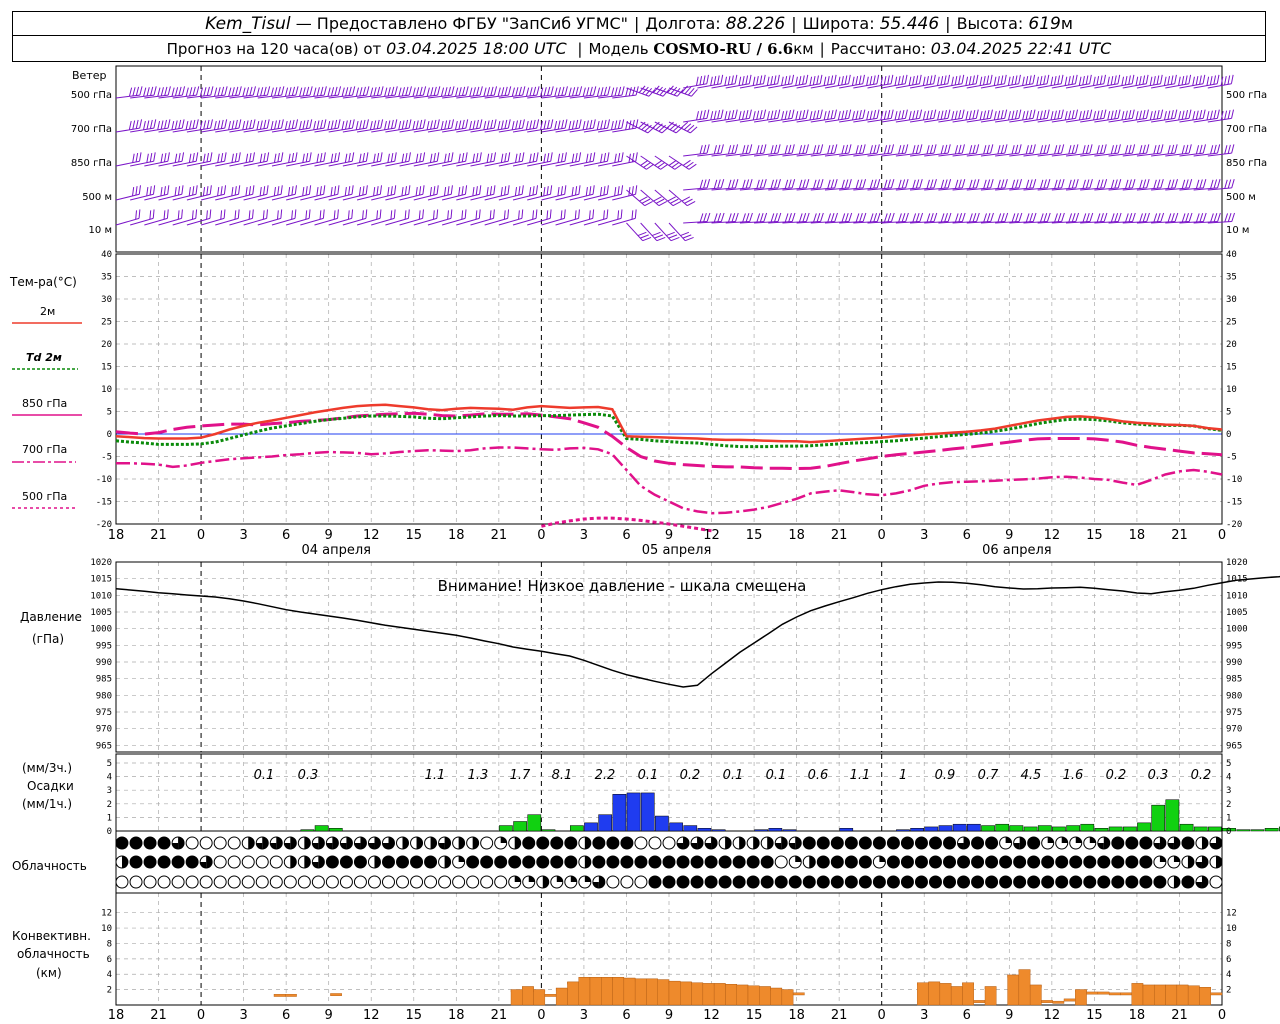 This screenshot has height=1024, width=1280. Describe the element at coordinates (860, 775) in the screenshot. I see `precip-total: 1.1` at that location.